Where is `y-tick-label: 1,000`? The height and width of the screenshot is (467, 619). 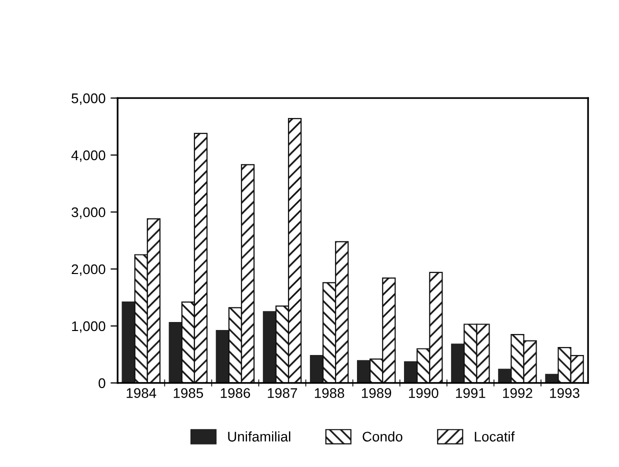
y-tick-label: 1,000 is located at coordinates (89, 327).